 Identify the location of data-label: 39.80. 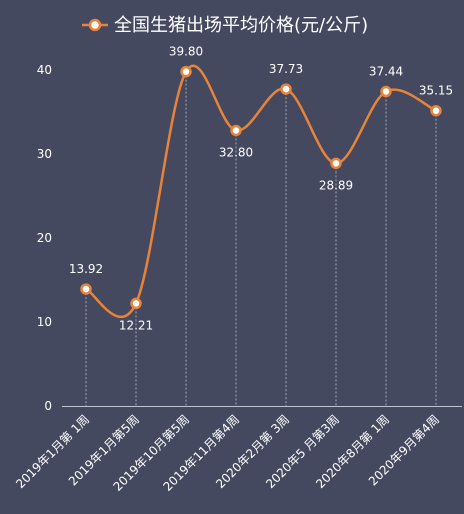
(186, 52).